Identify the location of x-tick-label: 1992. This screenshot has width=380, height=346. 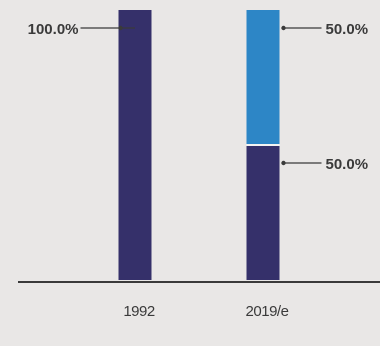
(139, 311).